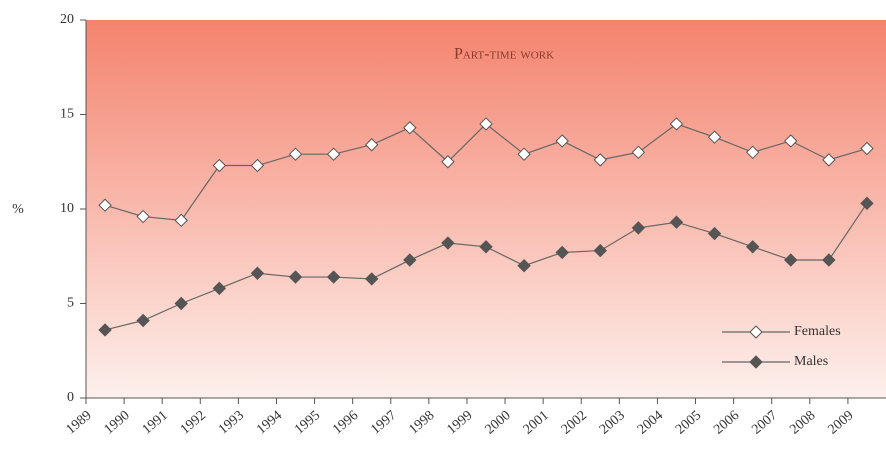 Image resolution: width=886 pixels, height=453 pixels. Describe the element at coordinates (421, 422) in the screenshot. I see `x-tick-label: 1998` at that location.